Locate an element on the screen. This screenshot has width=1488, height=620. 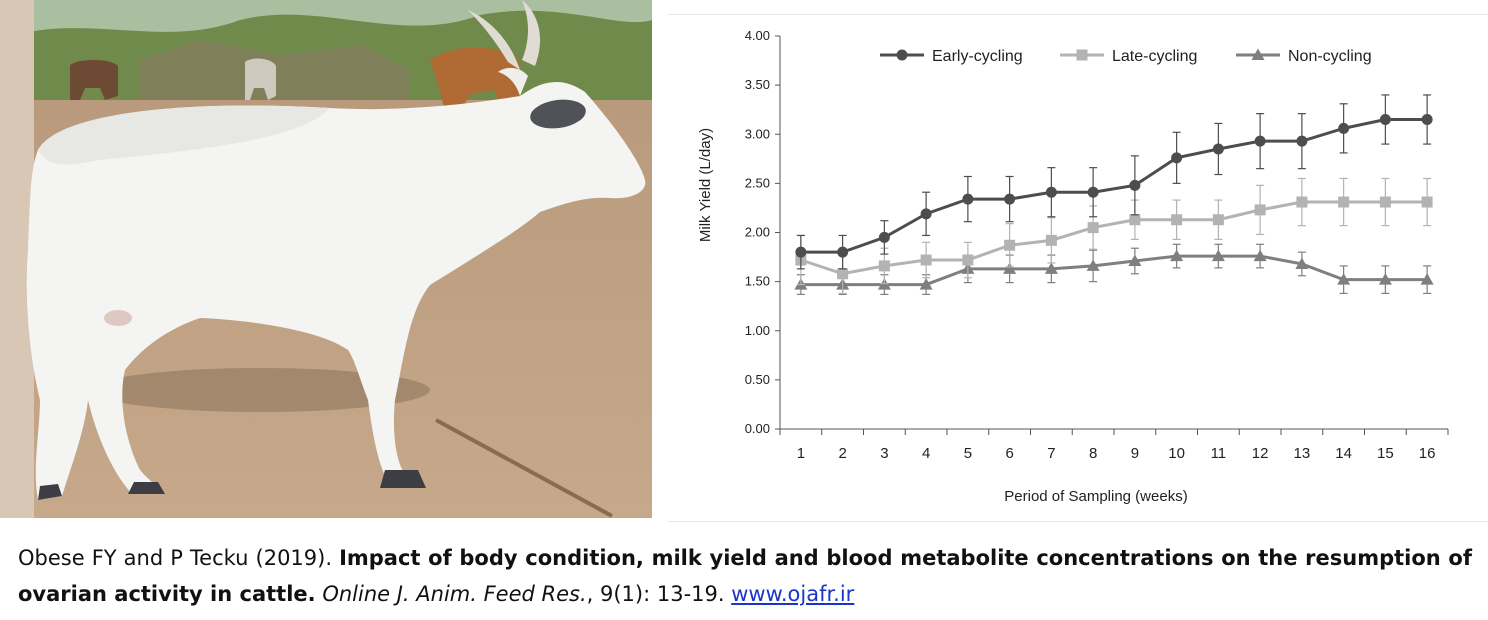
x-tick-label: 14 is located at coordinates (1343, 453).